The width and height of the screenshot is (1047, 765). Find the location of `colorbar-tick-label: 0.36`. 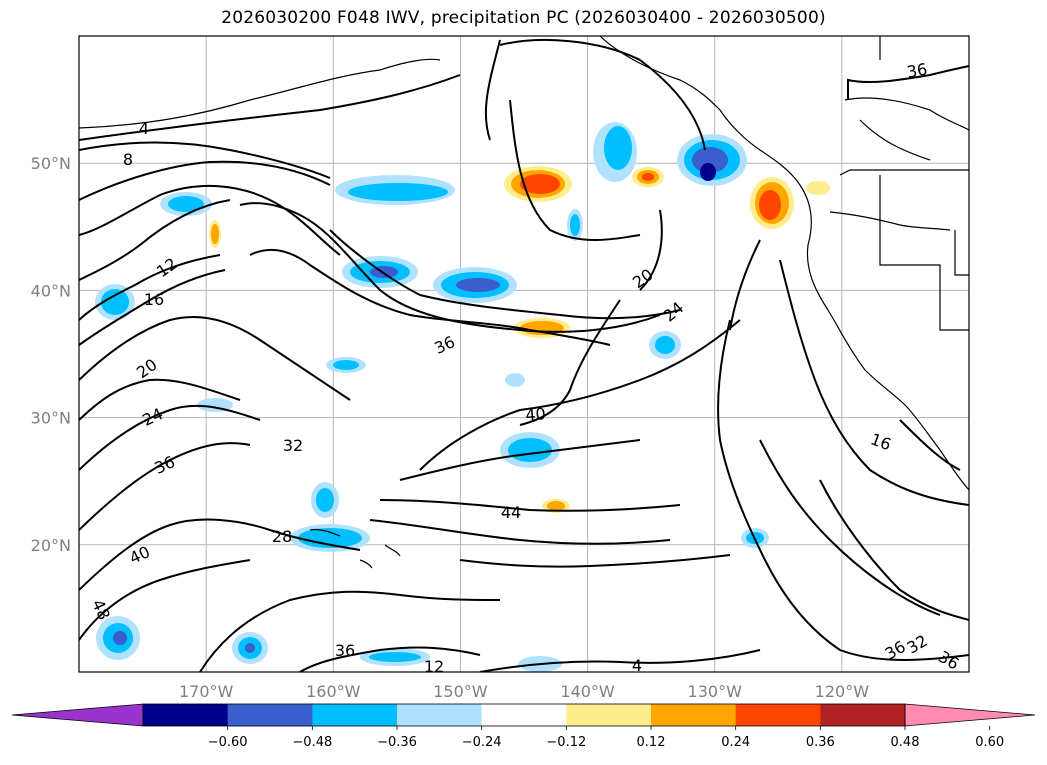

colorbar-tick-label: 0.36 is located at coordinates (820, 742).